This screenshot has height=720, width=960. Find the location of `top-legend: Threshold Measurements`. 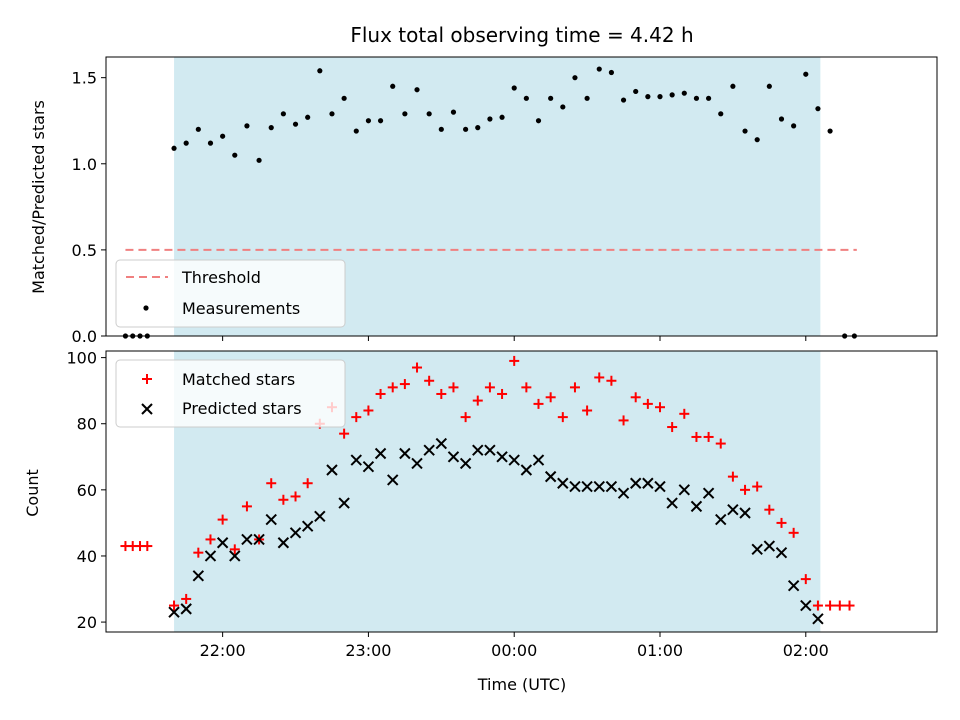

top-legend: Threshold Measurements is located at coordinates (230, 293).